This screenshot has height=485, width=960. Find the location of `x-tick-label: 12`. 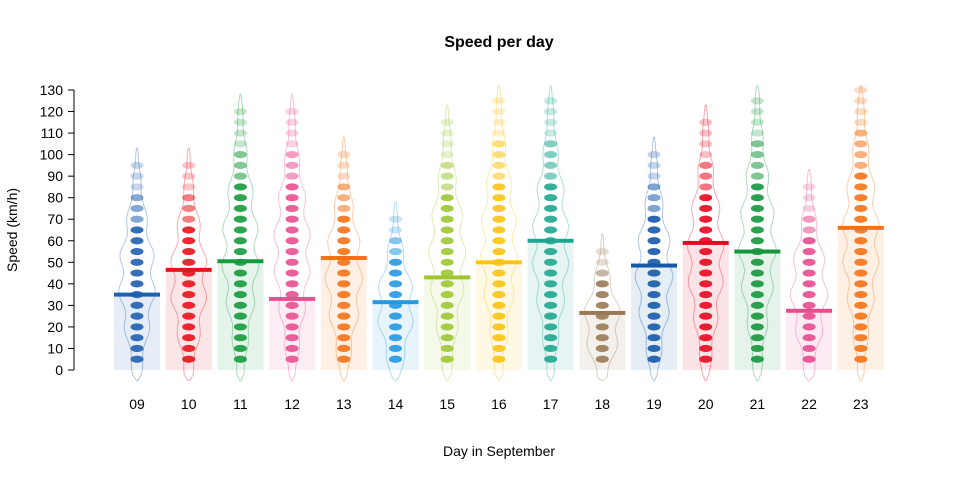

x-tick-label: 12 is located at coordinates (292, 404).